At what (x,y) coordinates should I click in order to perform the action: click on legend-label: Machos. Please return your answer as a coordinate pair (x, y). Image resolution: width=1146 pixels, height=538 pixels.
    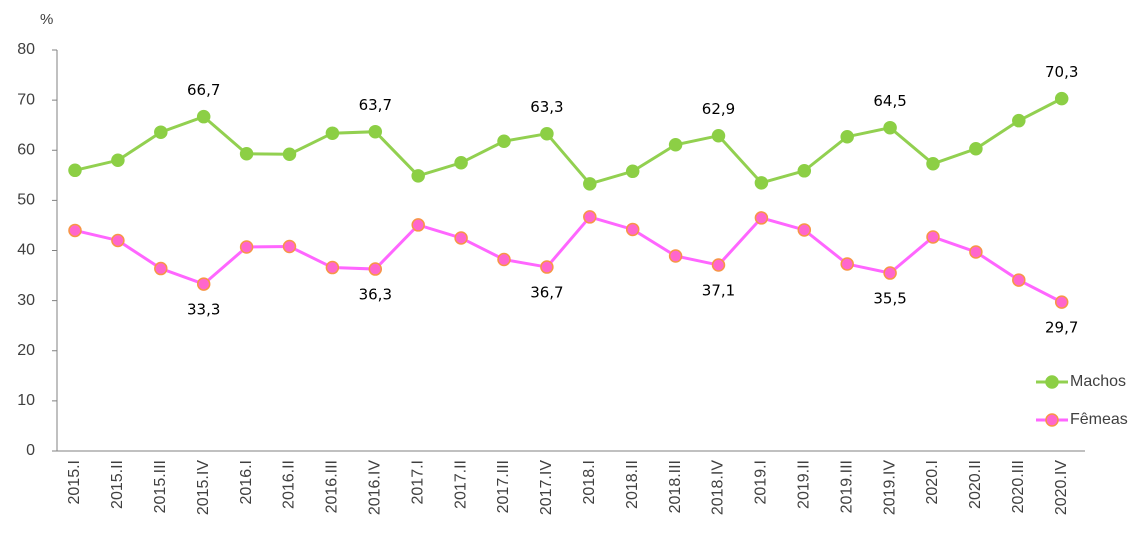
    Looking at the image, I should click on (1098, 381).